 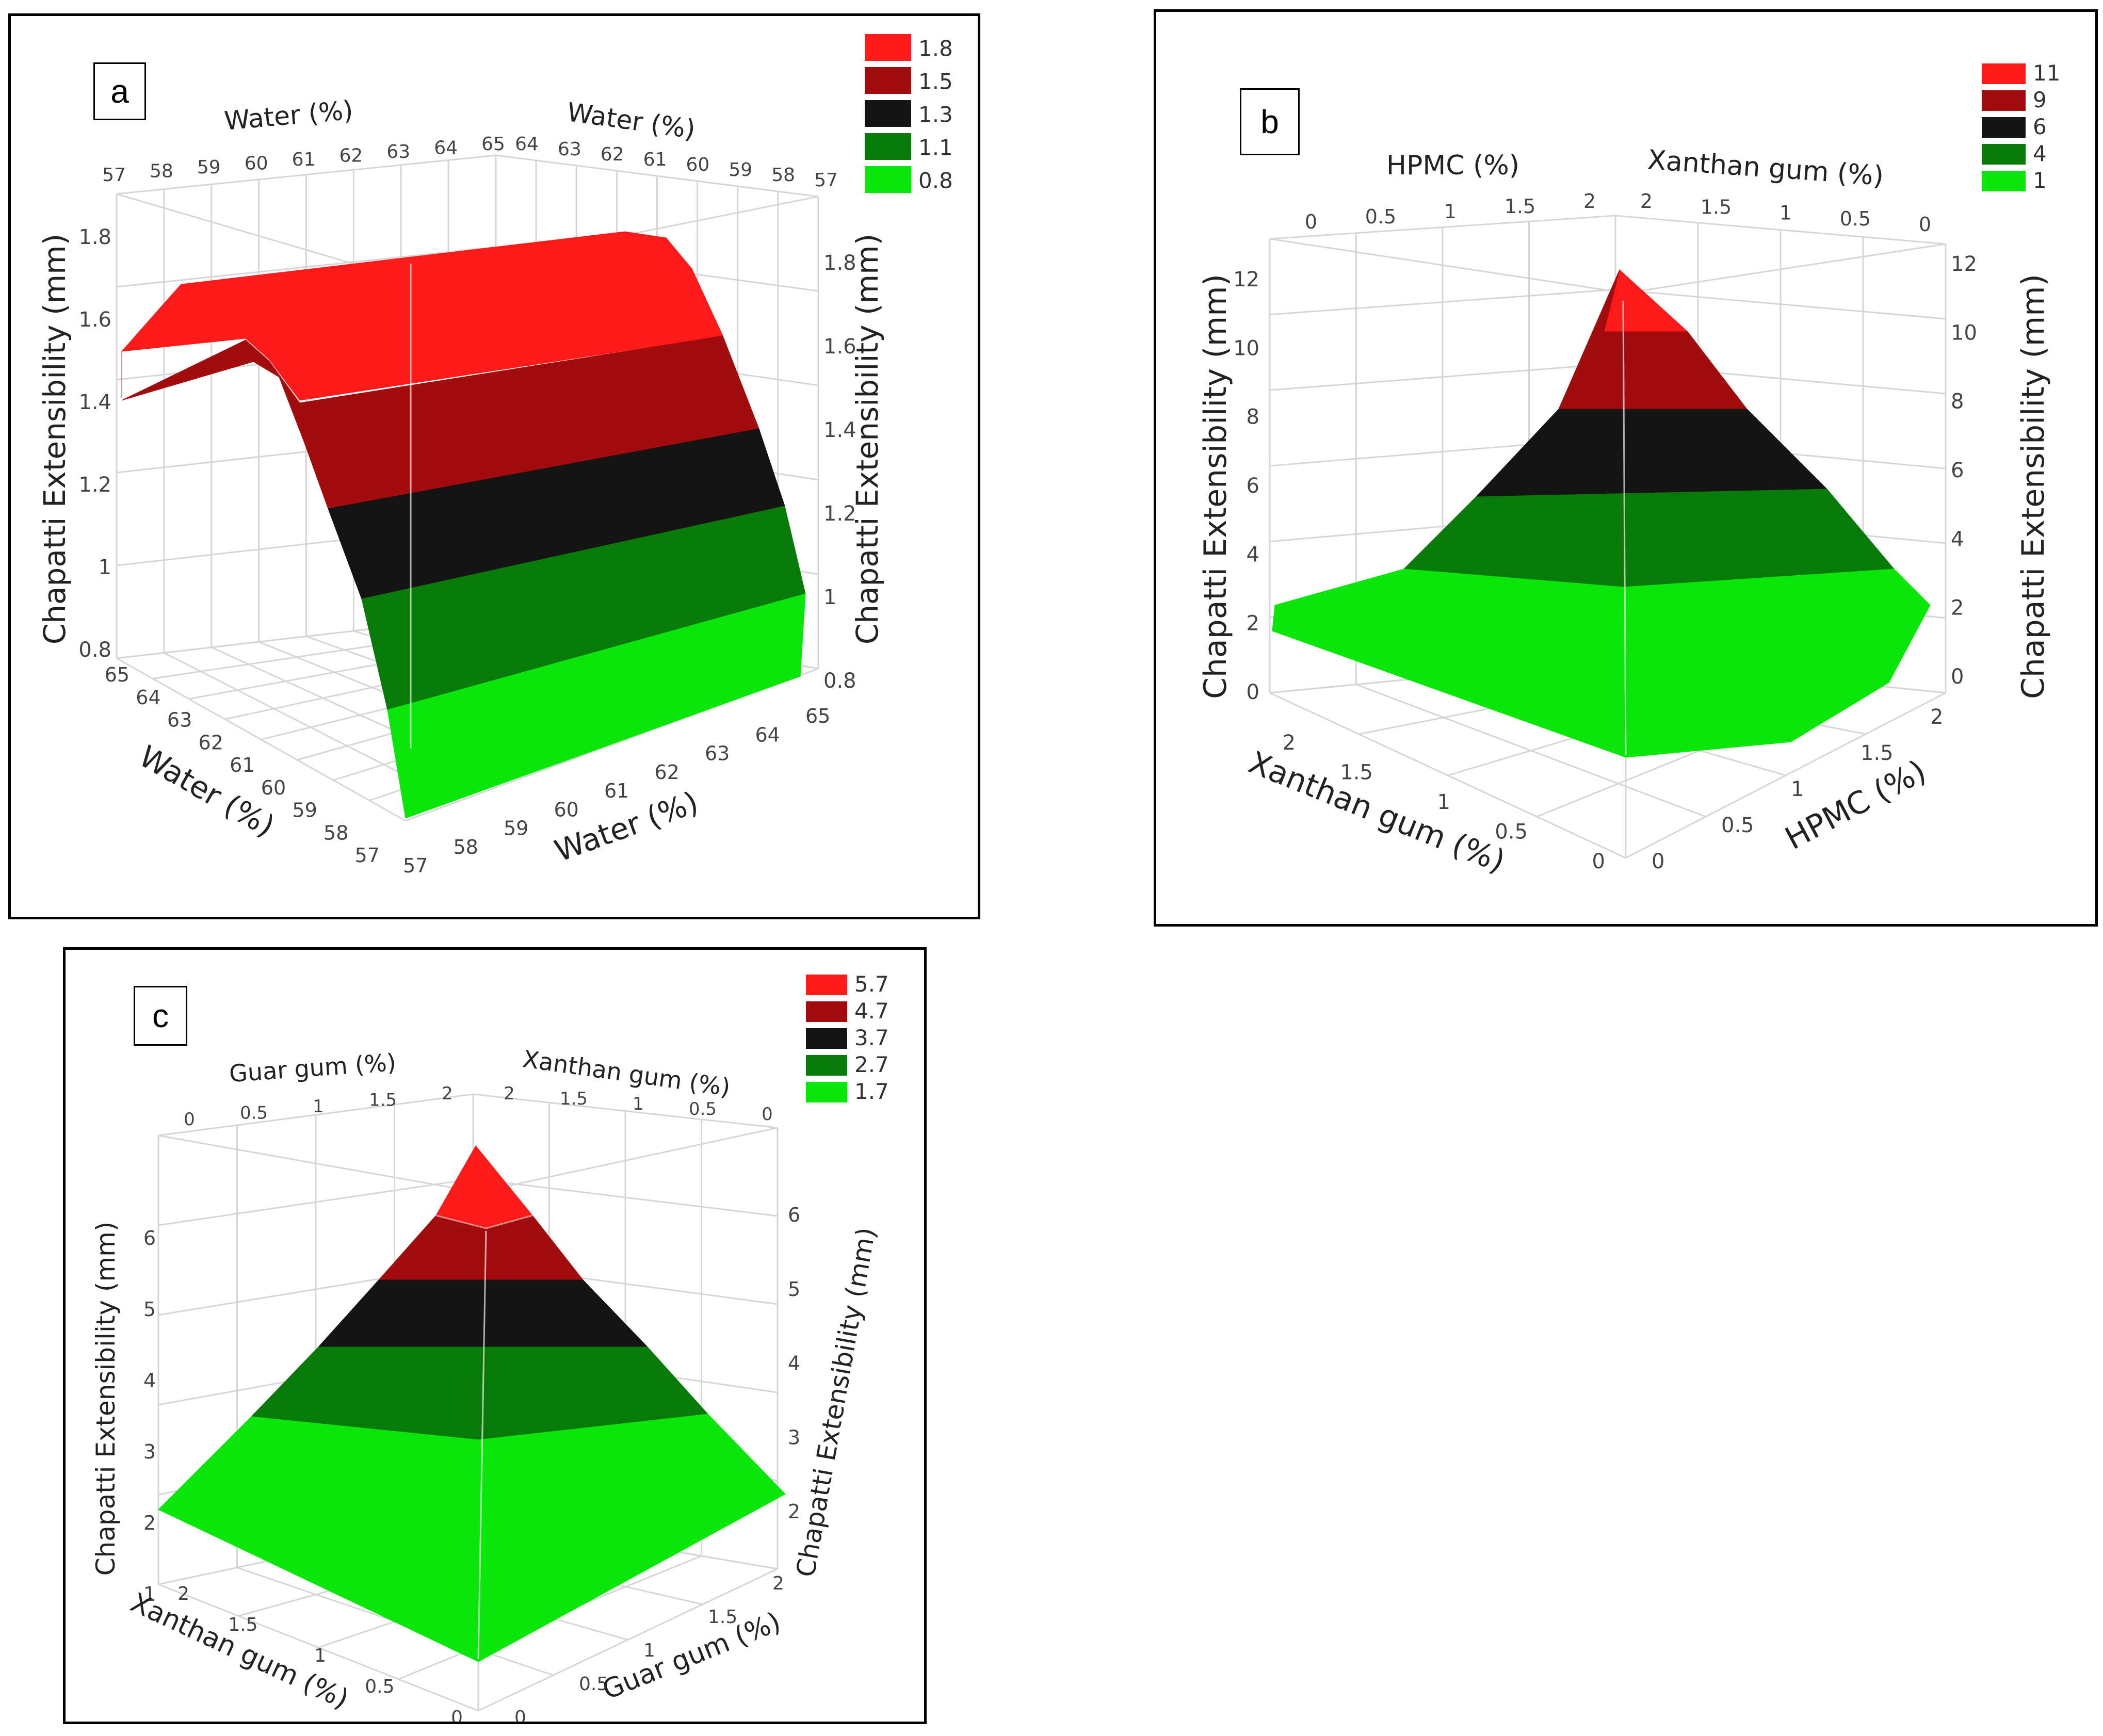 I want to click on legend-label: 1.3, so click(x=936, y=115).